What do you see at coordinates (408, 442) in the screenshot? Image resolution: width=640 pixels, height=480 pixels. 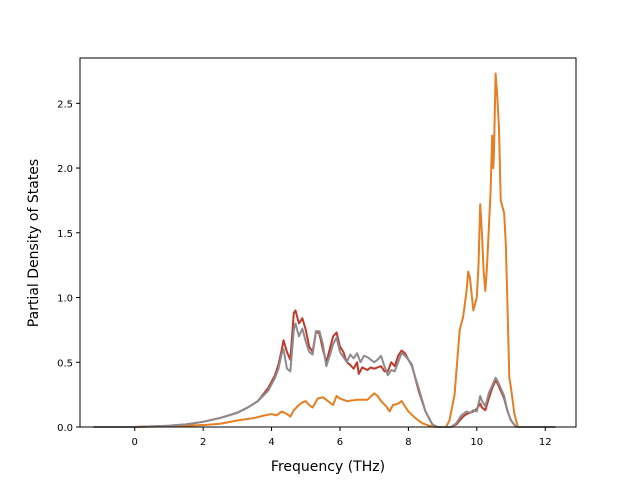 I see `x-tick-label-4: 8` at bounding box center [408, 442].